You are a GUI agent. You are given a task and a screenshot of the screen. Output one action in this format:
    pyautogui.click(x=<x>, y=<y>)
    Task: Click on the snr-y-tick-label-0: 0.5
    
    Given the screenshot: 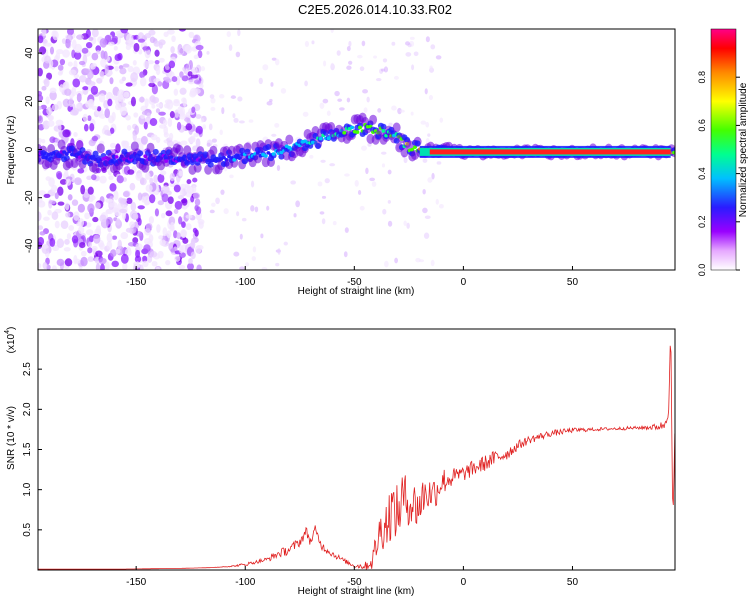 What is the action you would take?
    pyautogui.click(x=27, y=529)
    